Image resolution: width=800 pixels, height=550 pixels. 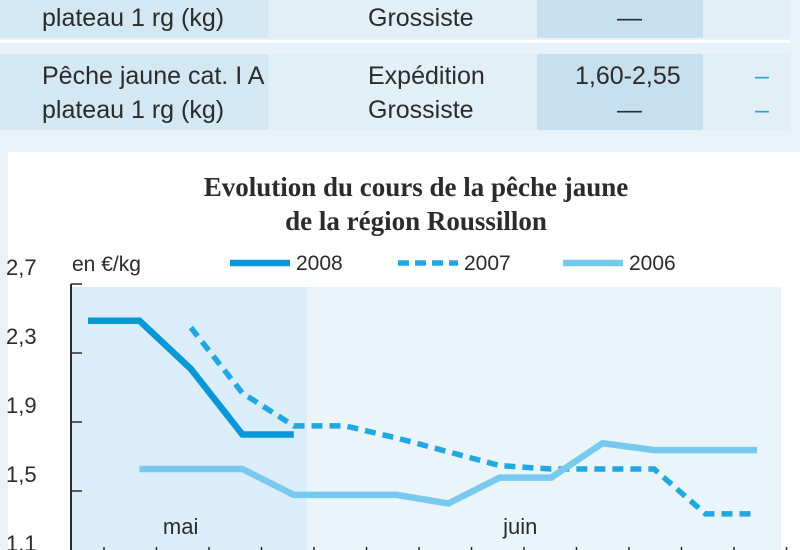 I want to click on table-row: plateau 1 rg (kg) Grossiste — –, so click(x=400, y=19).